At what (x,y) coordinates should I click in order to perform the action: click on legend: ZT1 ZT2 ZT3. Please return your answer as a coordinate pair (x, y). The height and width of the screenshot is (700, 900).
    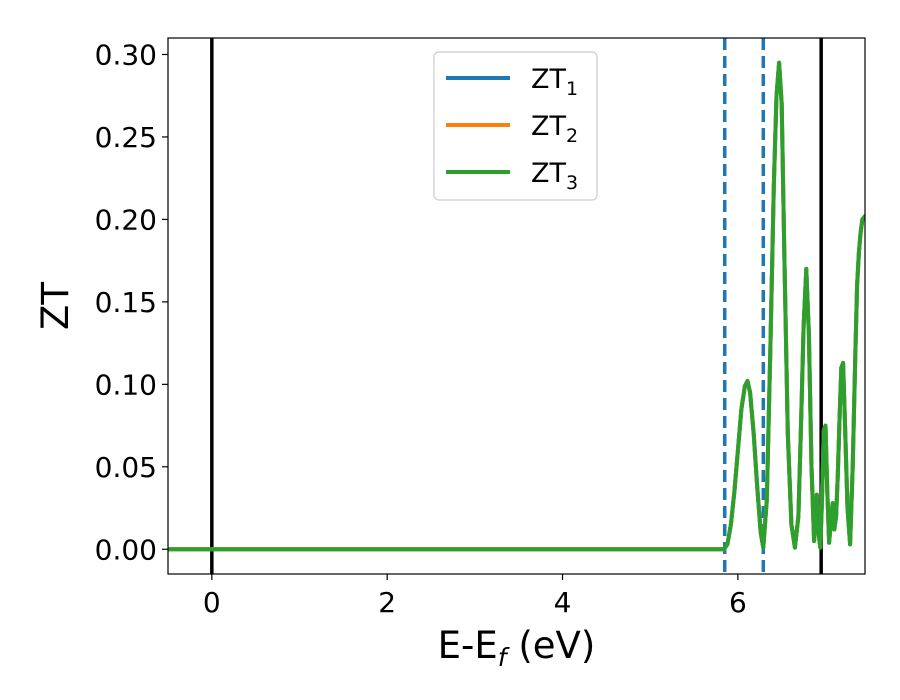
    Looking at the image, I should click on (515, 126).